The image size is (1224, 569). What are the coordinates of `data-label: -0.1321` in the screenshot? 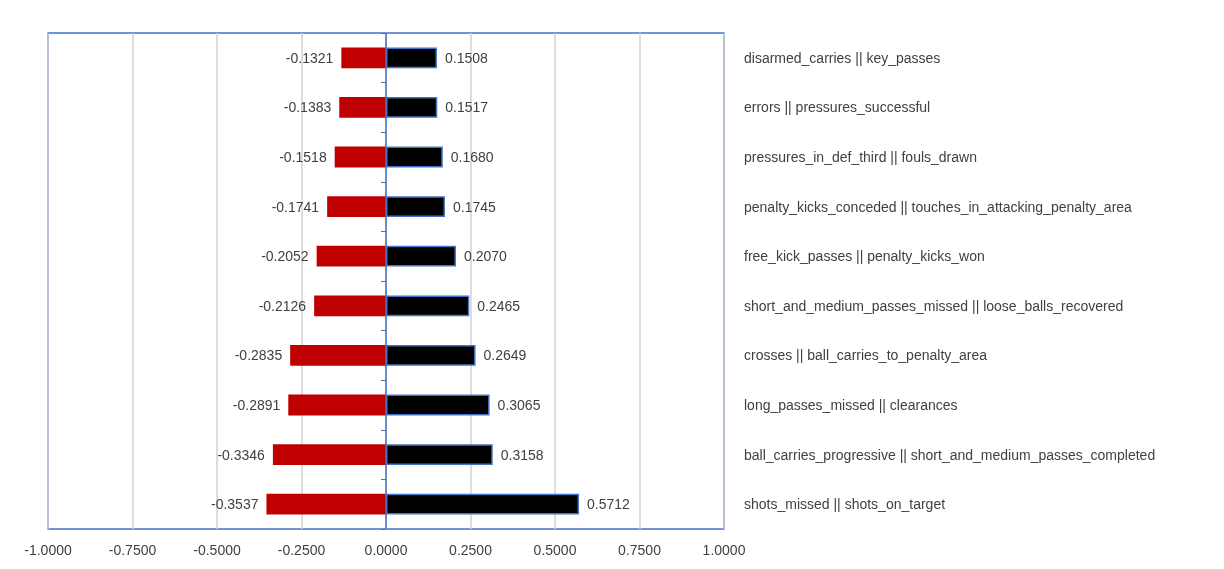 It's located at (309, 57).